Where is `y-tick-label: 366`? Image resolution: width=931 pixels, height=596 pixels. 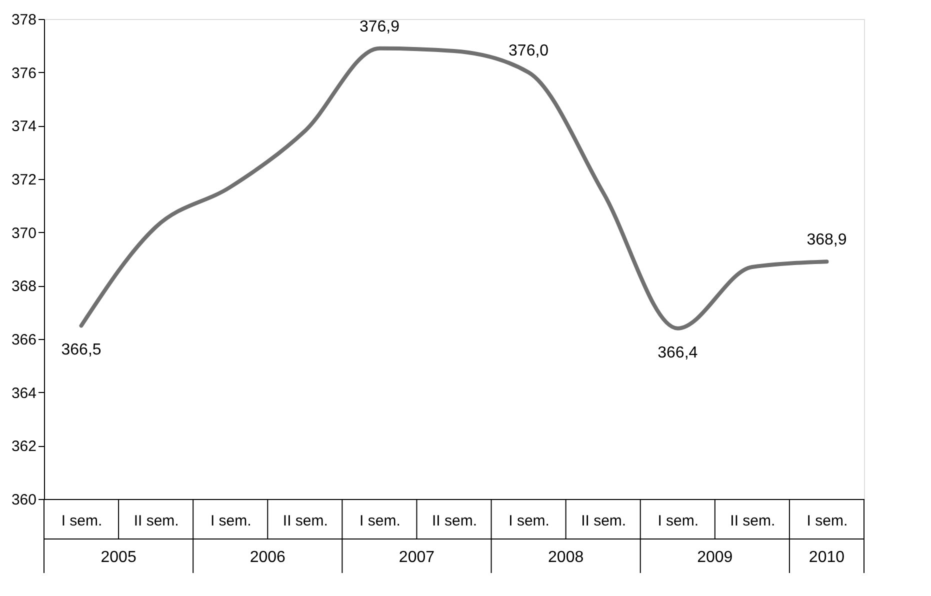
y-tick-label: 366 is located at coordinates (23, 340).